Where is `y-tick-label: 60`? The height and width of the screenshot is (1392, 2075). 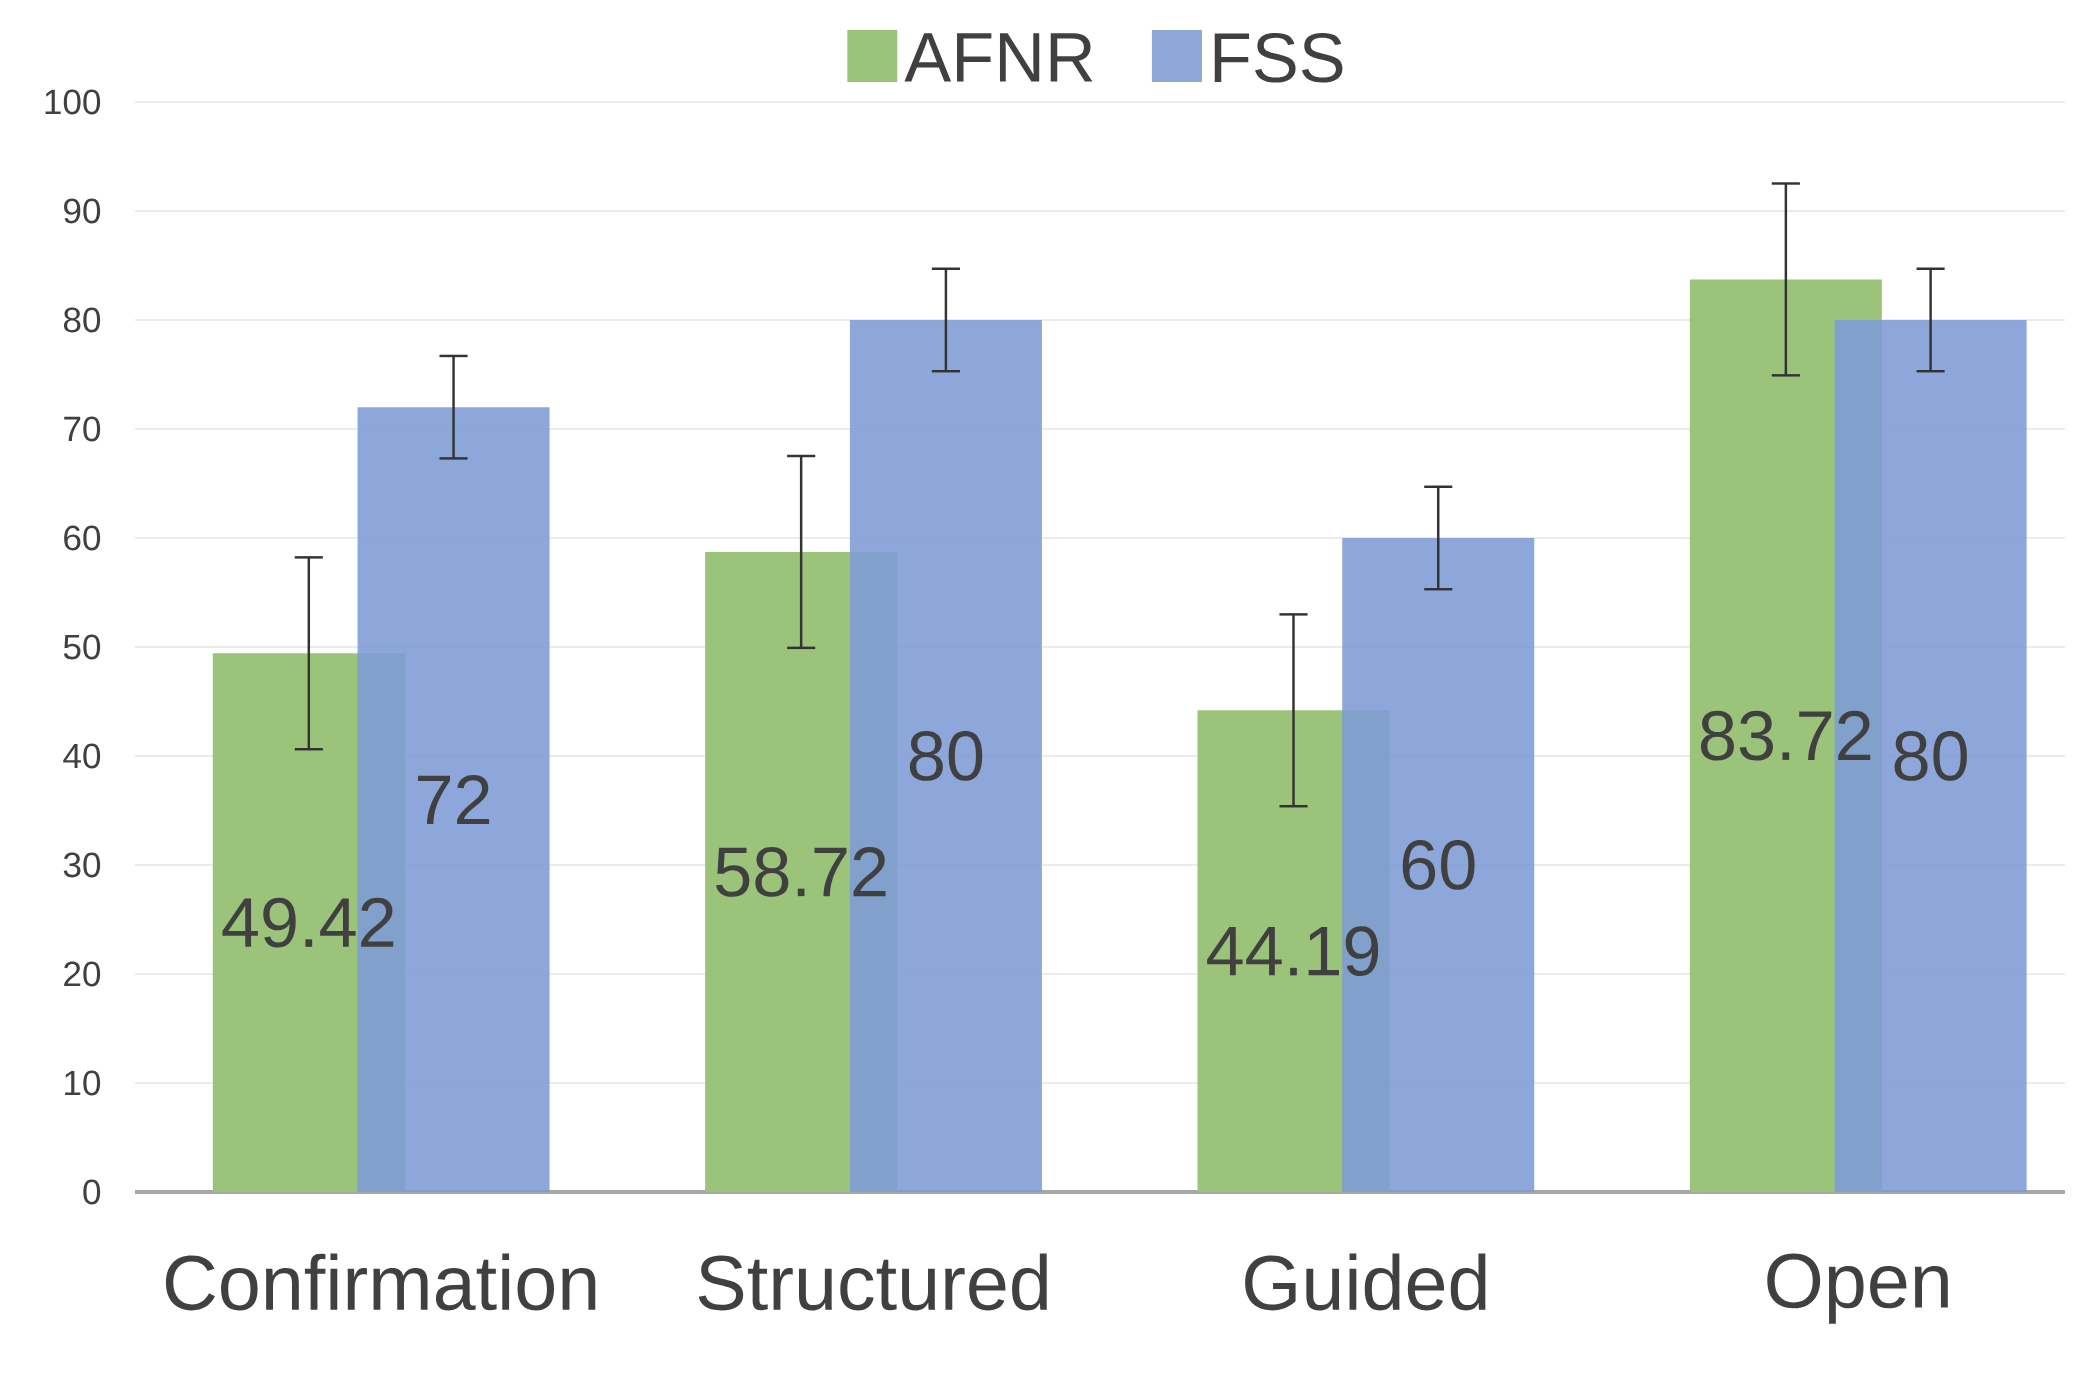 y-tick-label: 60 is located at coordinates (82, 538).